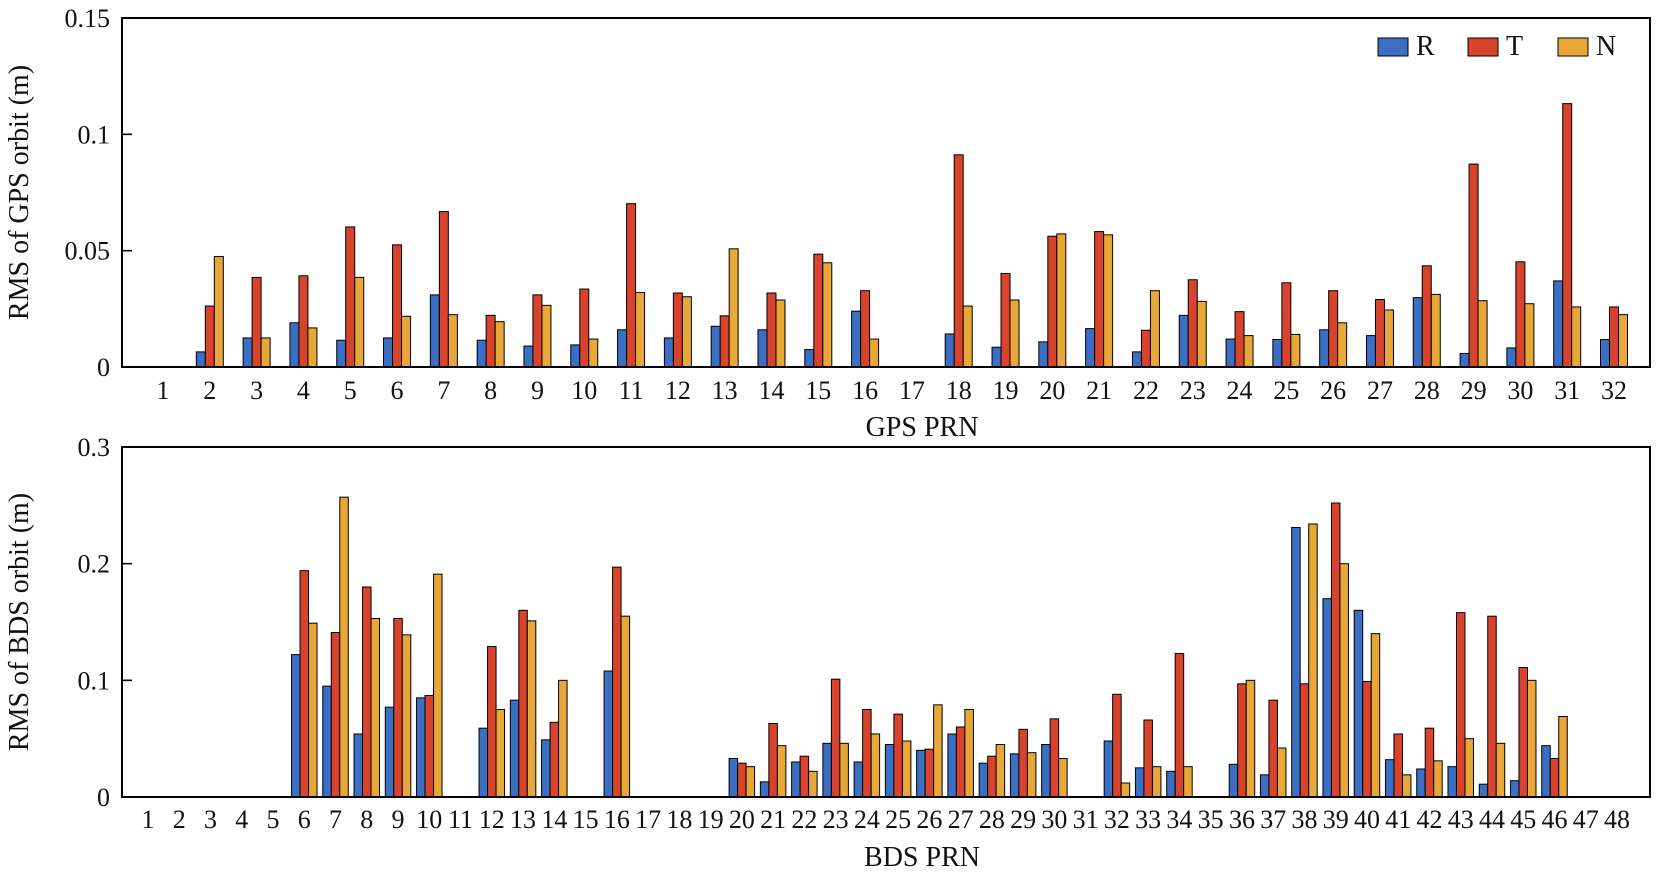  What do you see at coordinates (94, 447) in the screenshot?
I see `y-tick-label: 0.3` at bounding box center [94, 447].